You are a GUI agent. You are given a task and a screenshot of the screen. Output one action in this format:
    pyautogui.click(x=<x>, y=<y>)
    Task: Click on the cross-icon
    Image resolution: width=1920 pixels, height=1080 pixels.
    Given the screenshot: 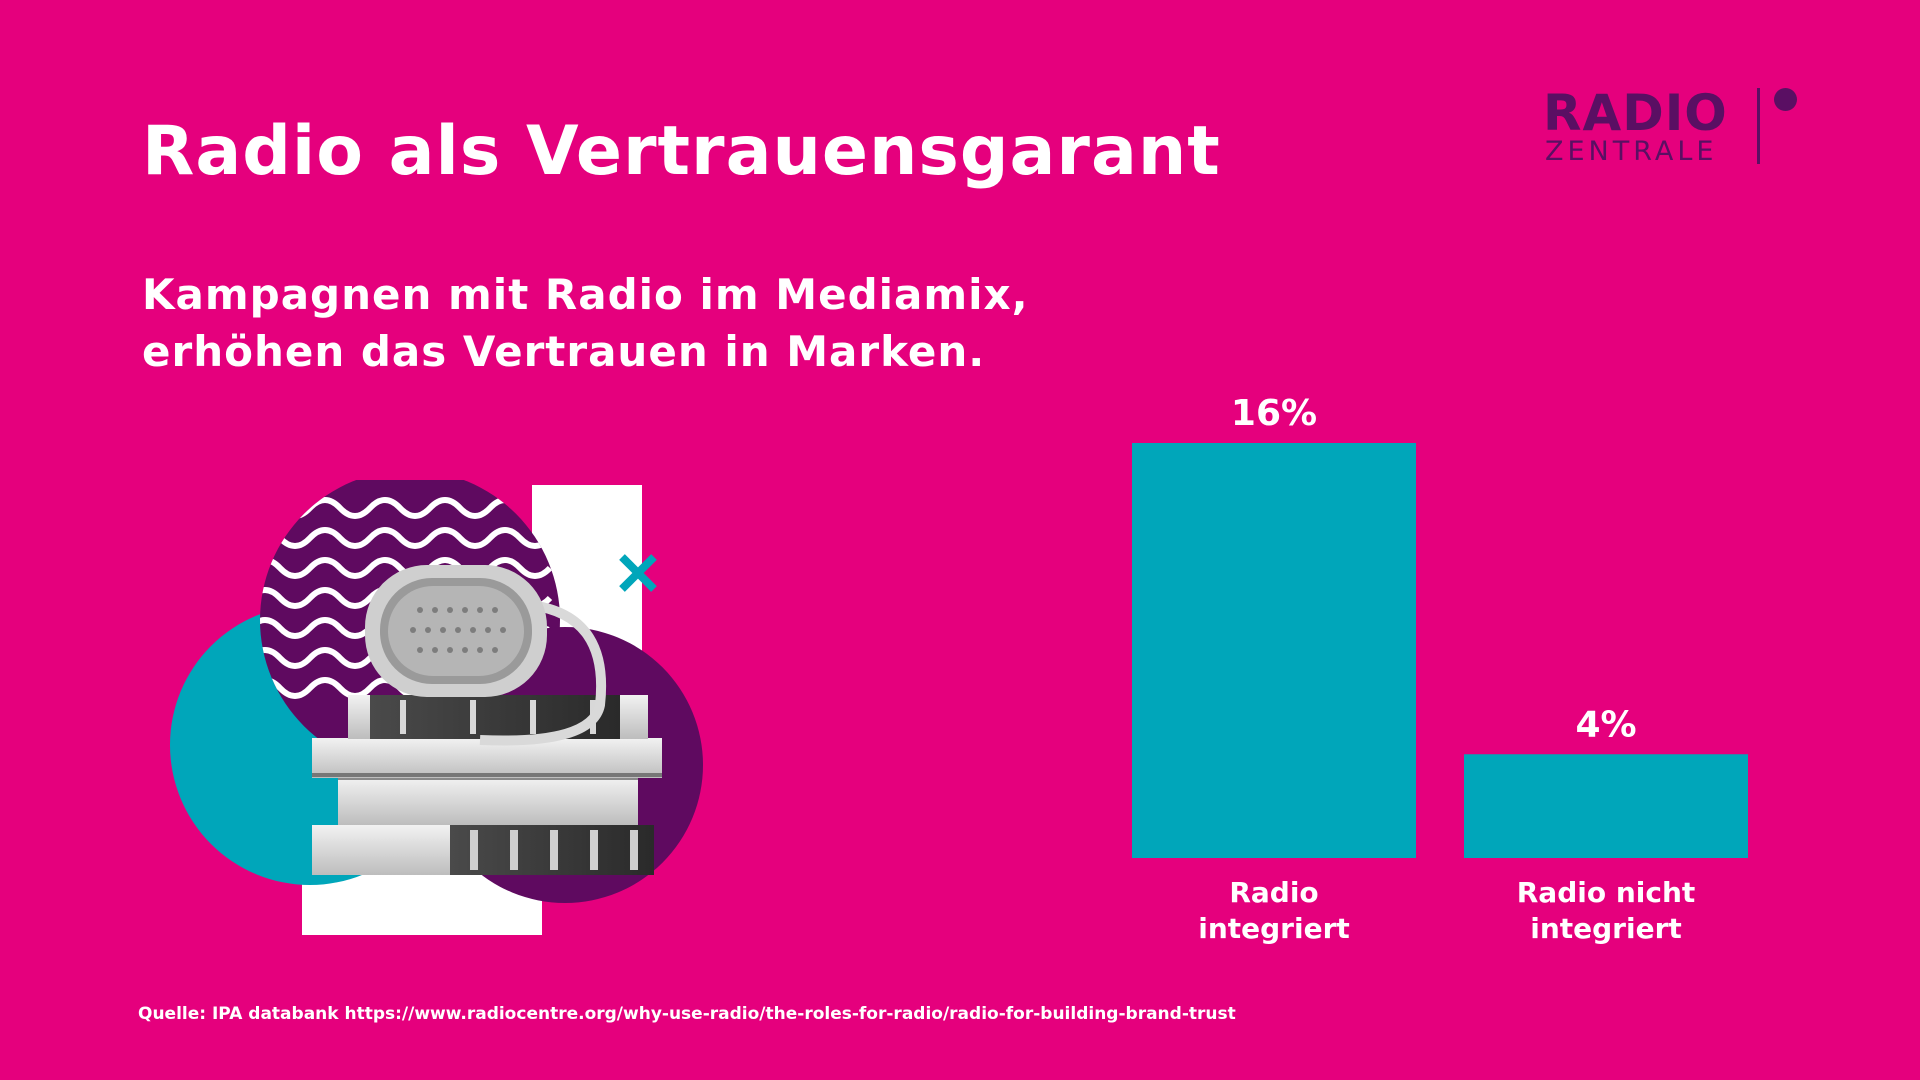 What is the action you would take?
    pyautogui.click(x=638, y=573)
    